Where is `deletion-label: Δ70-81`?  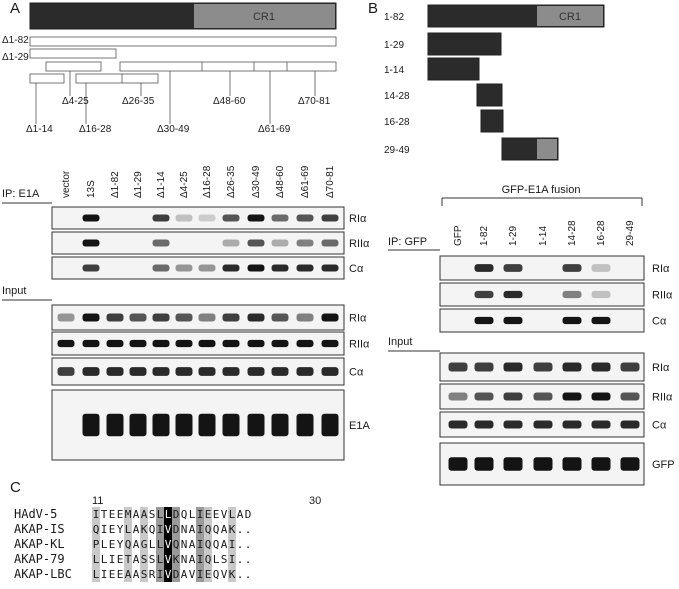
deletion-label: Δ70-81 is located at coordinates (314, 101).